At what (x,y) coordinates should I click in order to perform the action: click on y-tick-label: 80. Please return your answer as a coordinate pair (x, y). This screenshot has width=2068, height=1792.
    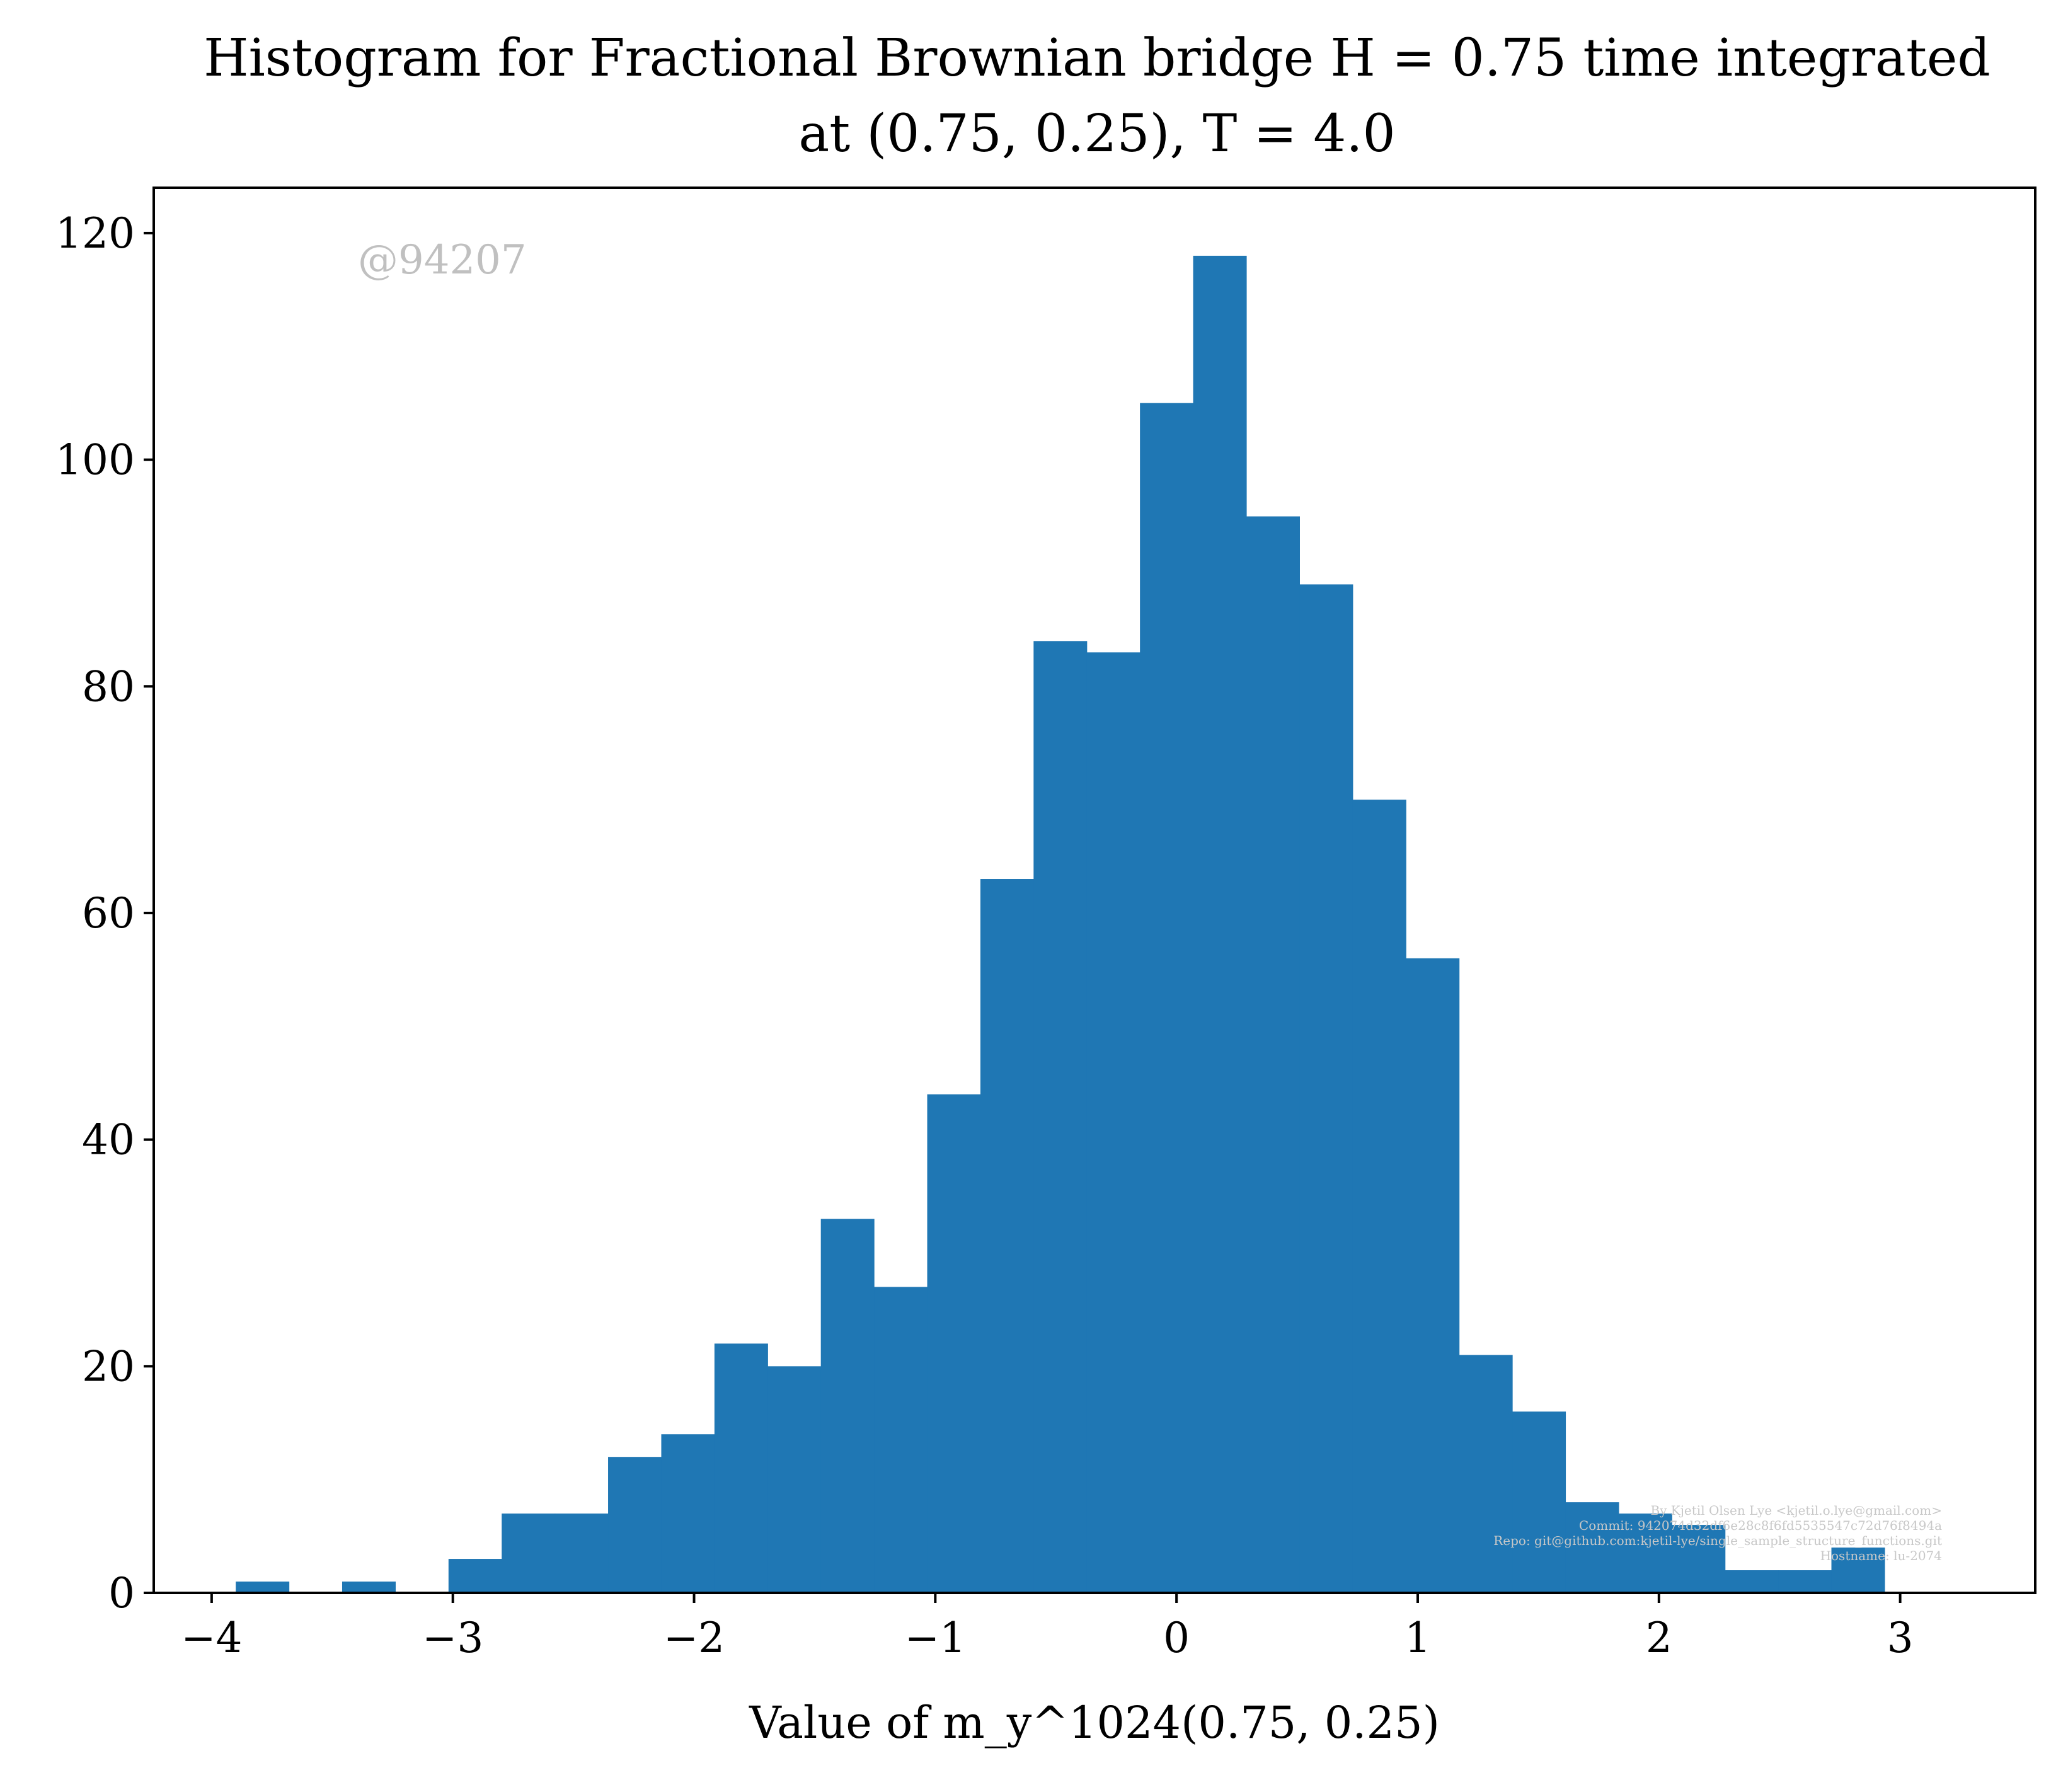
    Looking at the image, I should click on (108, 686).